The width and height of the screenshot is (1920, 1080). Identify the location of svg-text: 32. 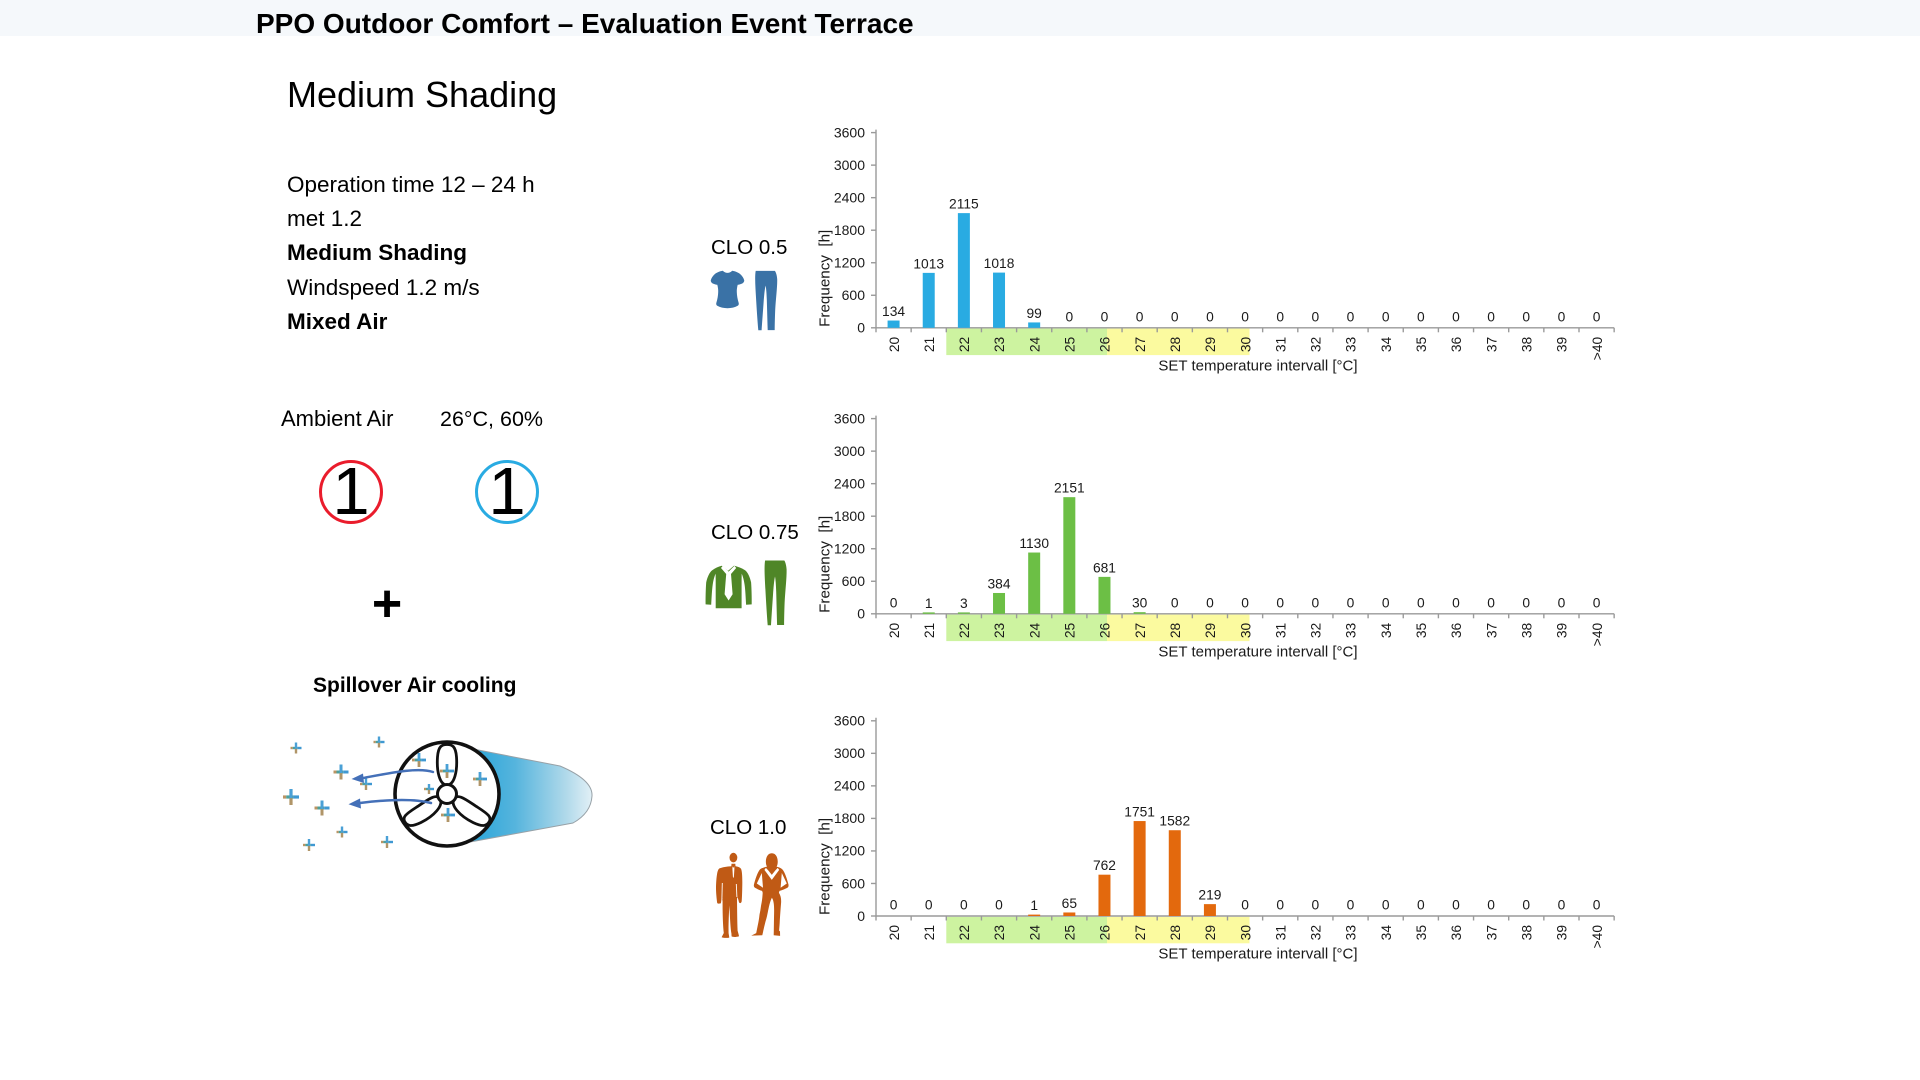
(1316, 932).